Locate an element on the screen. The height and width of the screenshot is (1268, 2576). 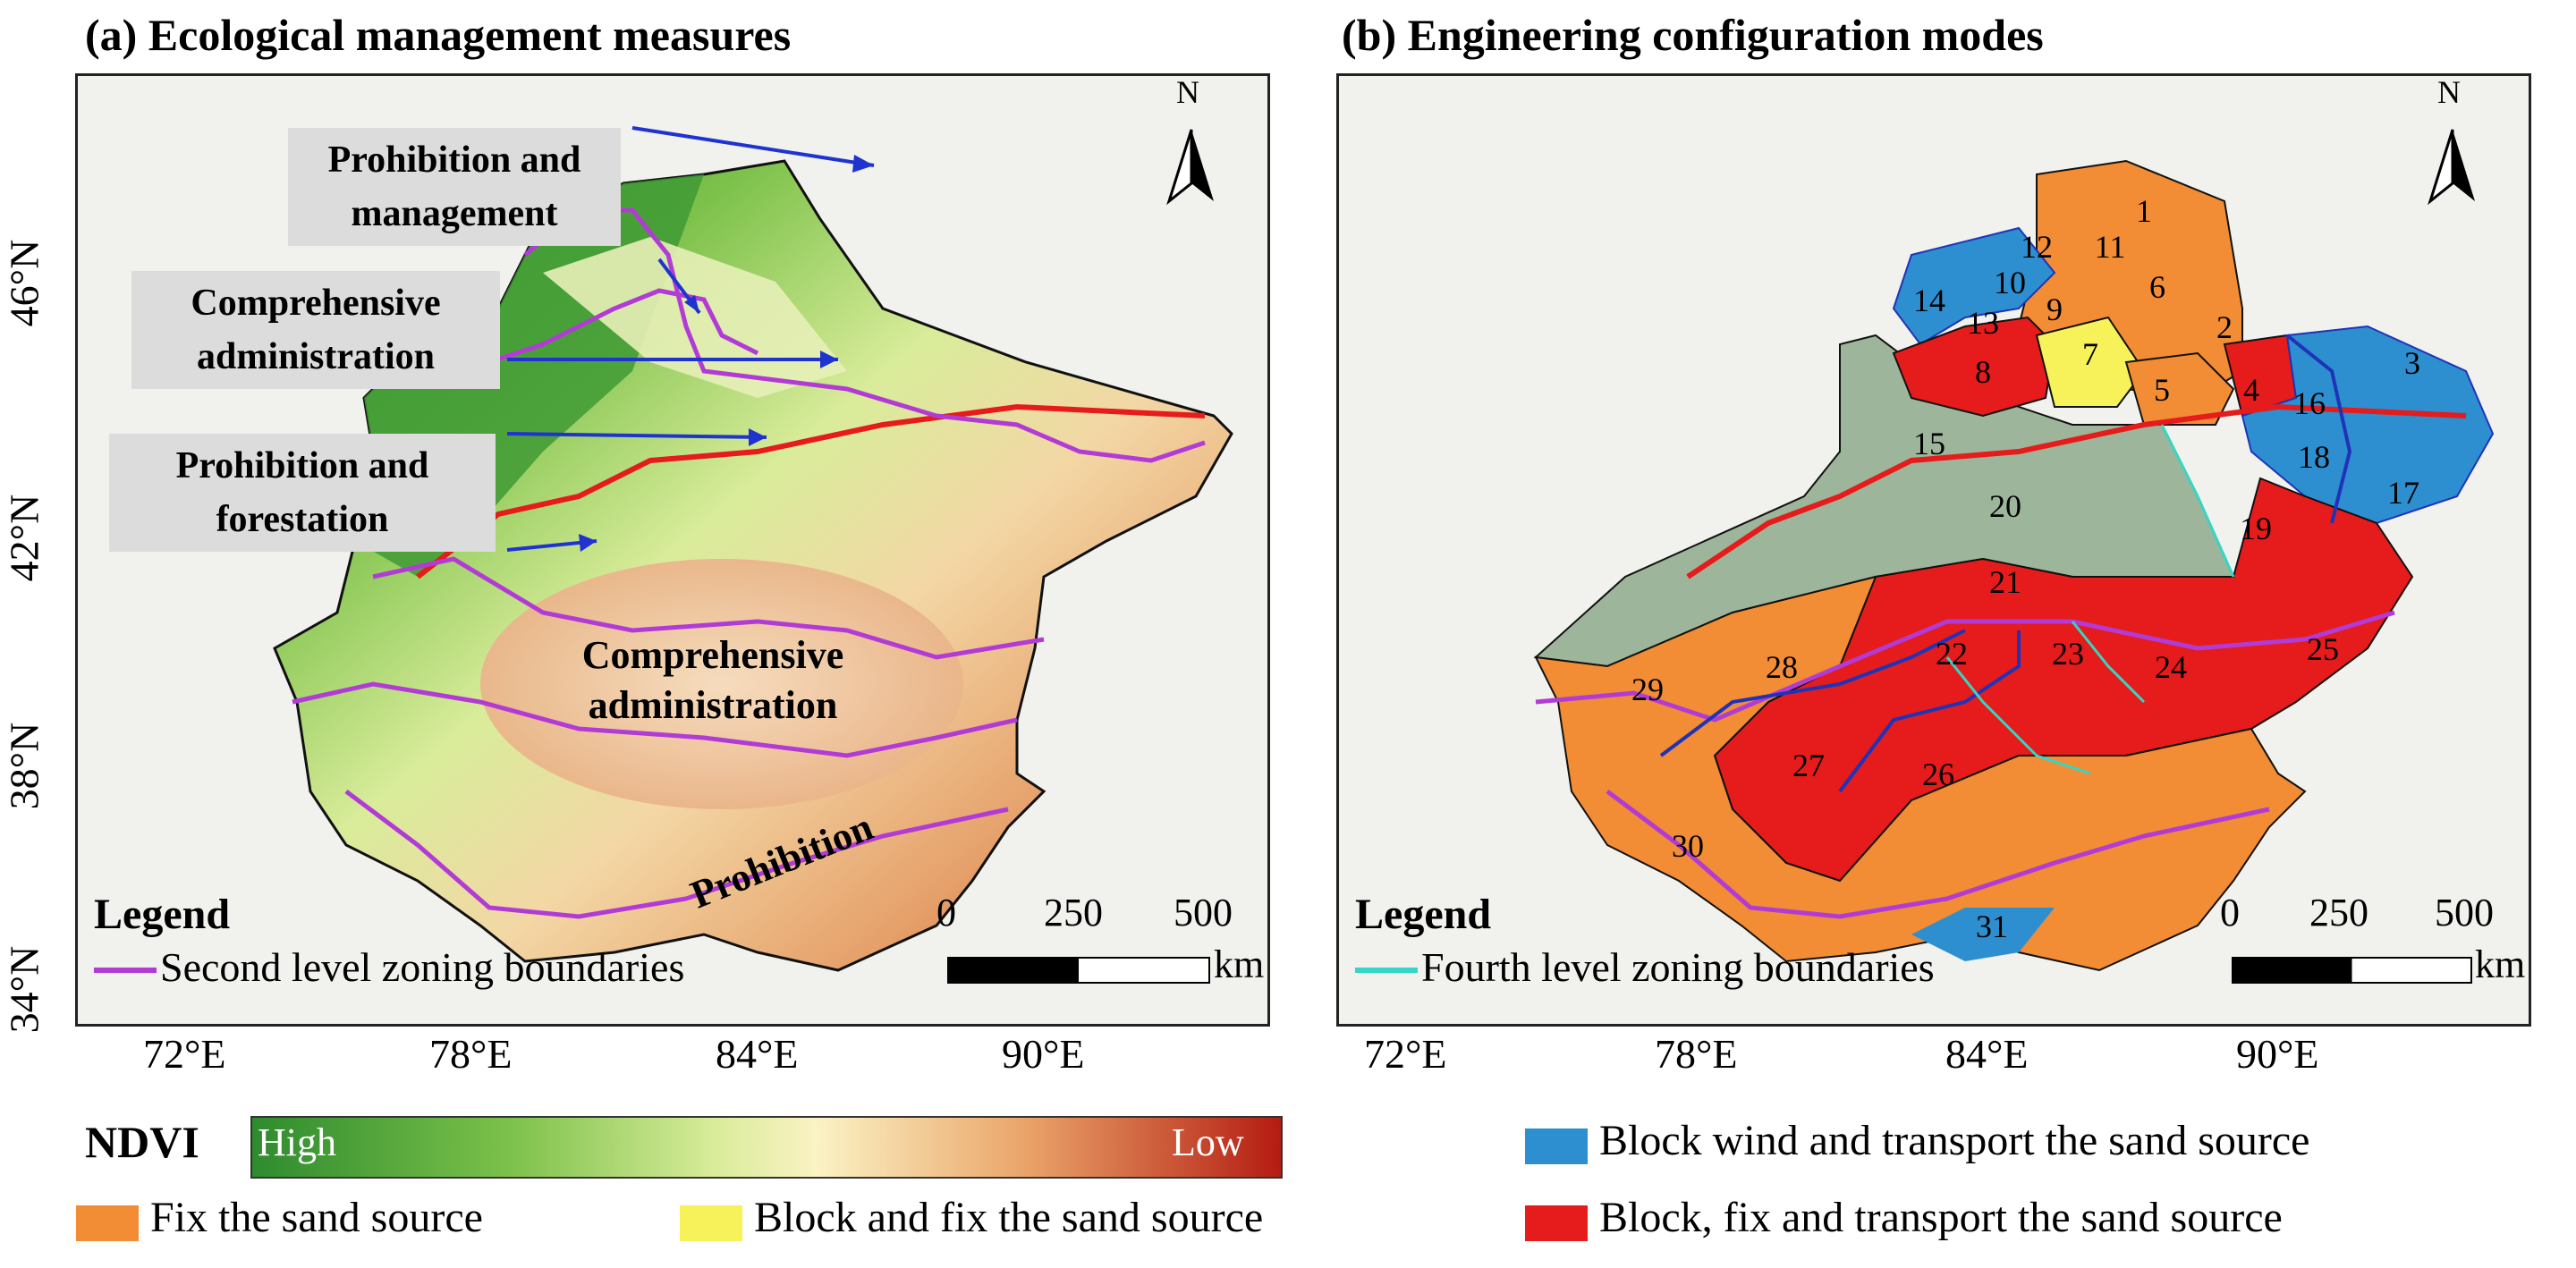
scale-tick-500-b: 500 is located at coordinates (2464, 912).